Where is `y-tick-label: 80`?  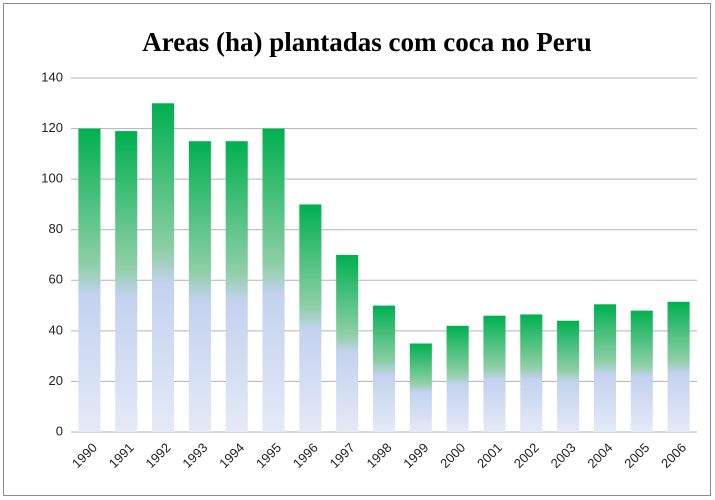 y-tick-label: 80 is located at coordinates (56, 228).